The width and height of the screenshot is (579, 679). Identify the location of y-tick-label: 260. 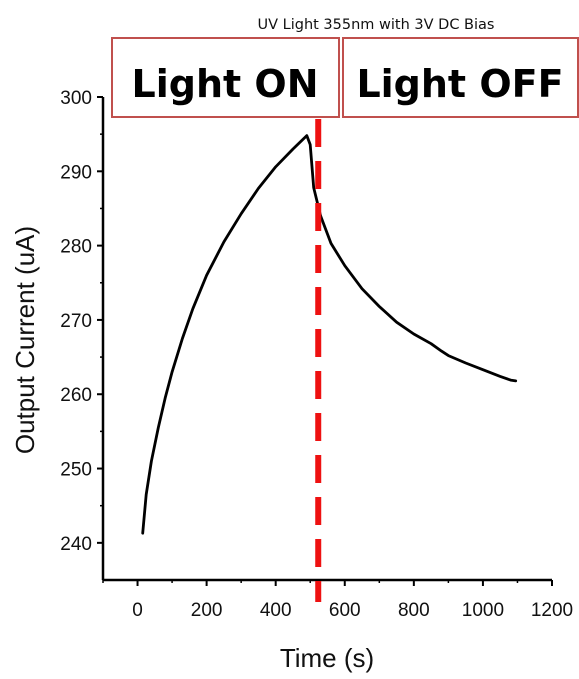
(76, 395).